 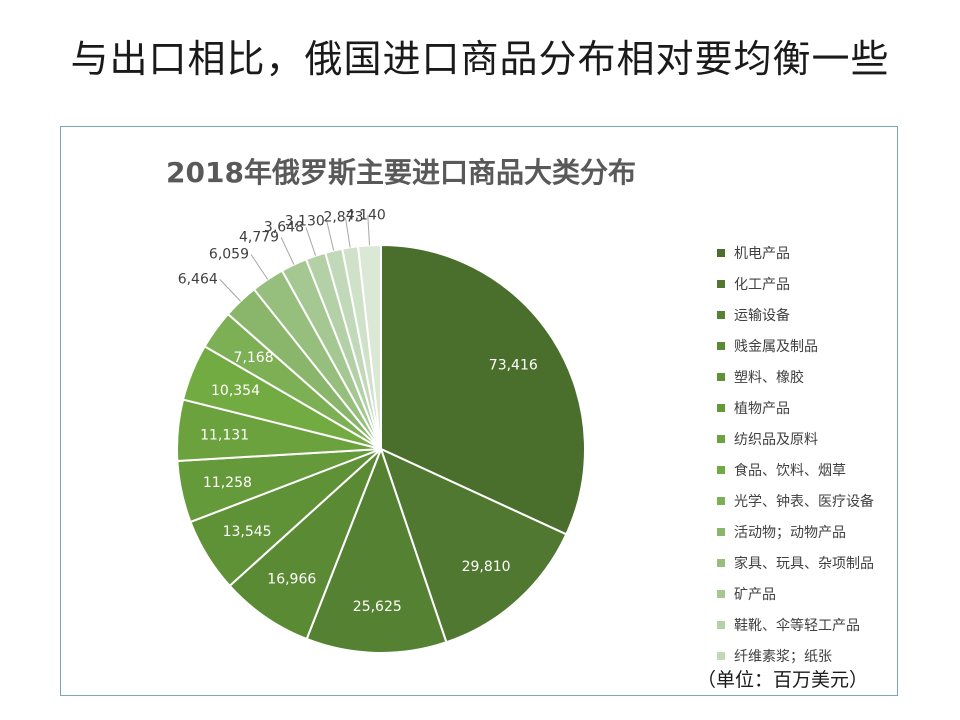 What do you see at coordinates (769, 377) in the screenshot?
I see `legend-label: 塑料、橡胶` at bounding box center [769, 377].